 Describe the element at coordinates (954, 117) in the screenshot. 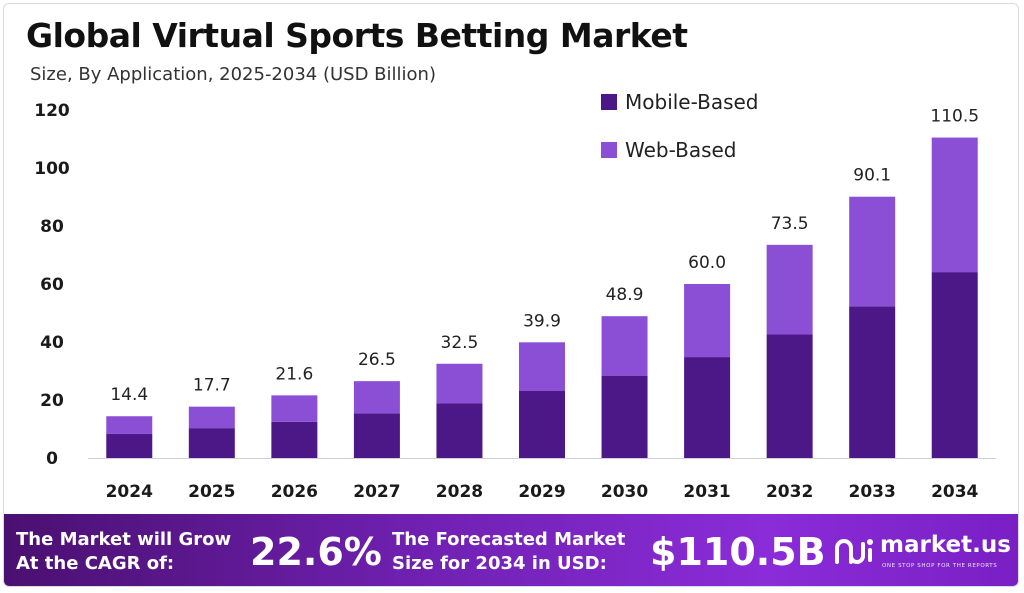

I see `total-label-2034: 110.5` at that location.